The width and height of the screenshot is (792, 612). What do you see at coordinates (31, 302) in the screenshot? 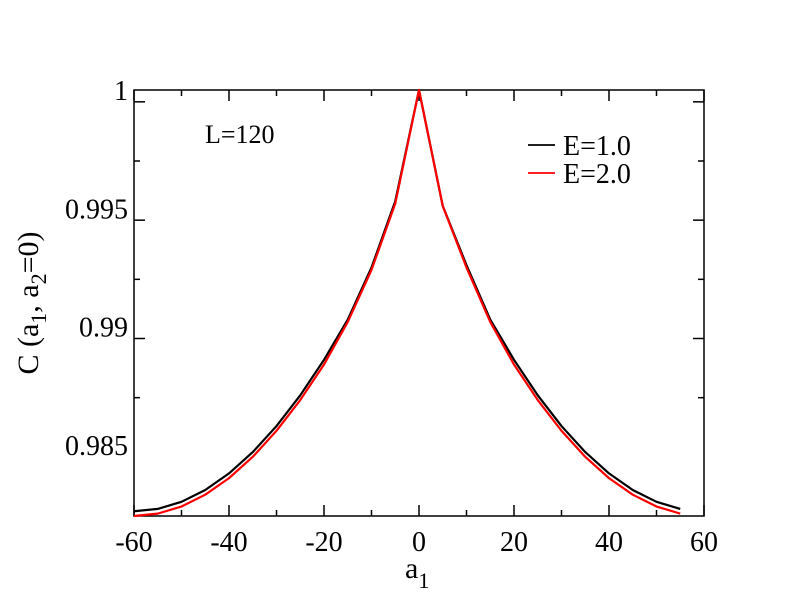
I see `y-axis-label: C (a1, a2=0)` at bounding box center [31, 302].